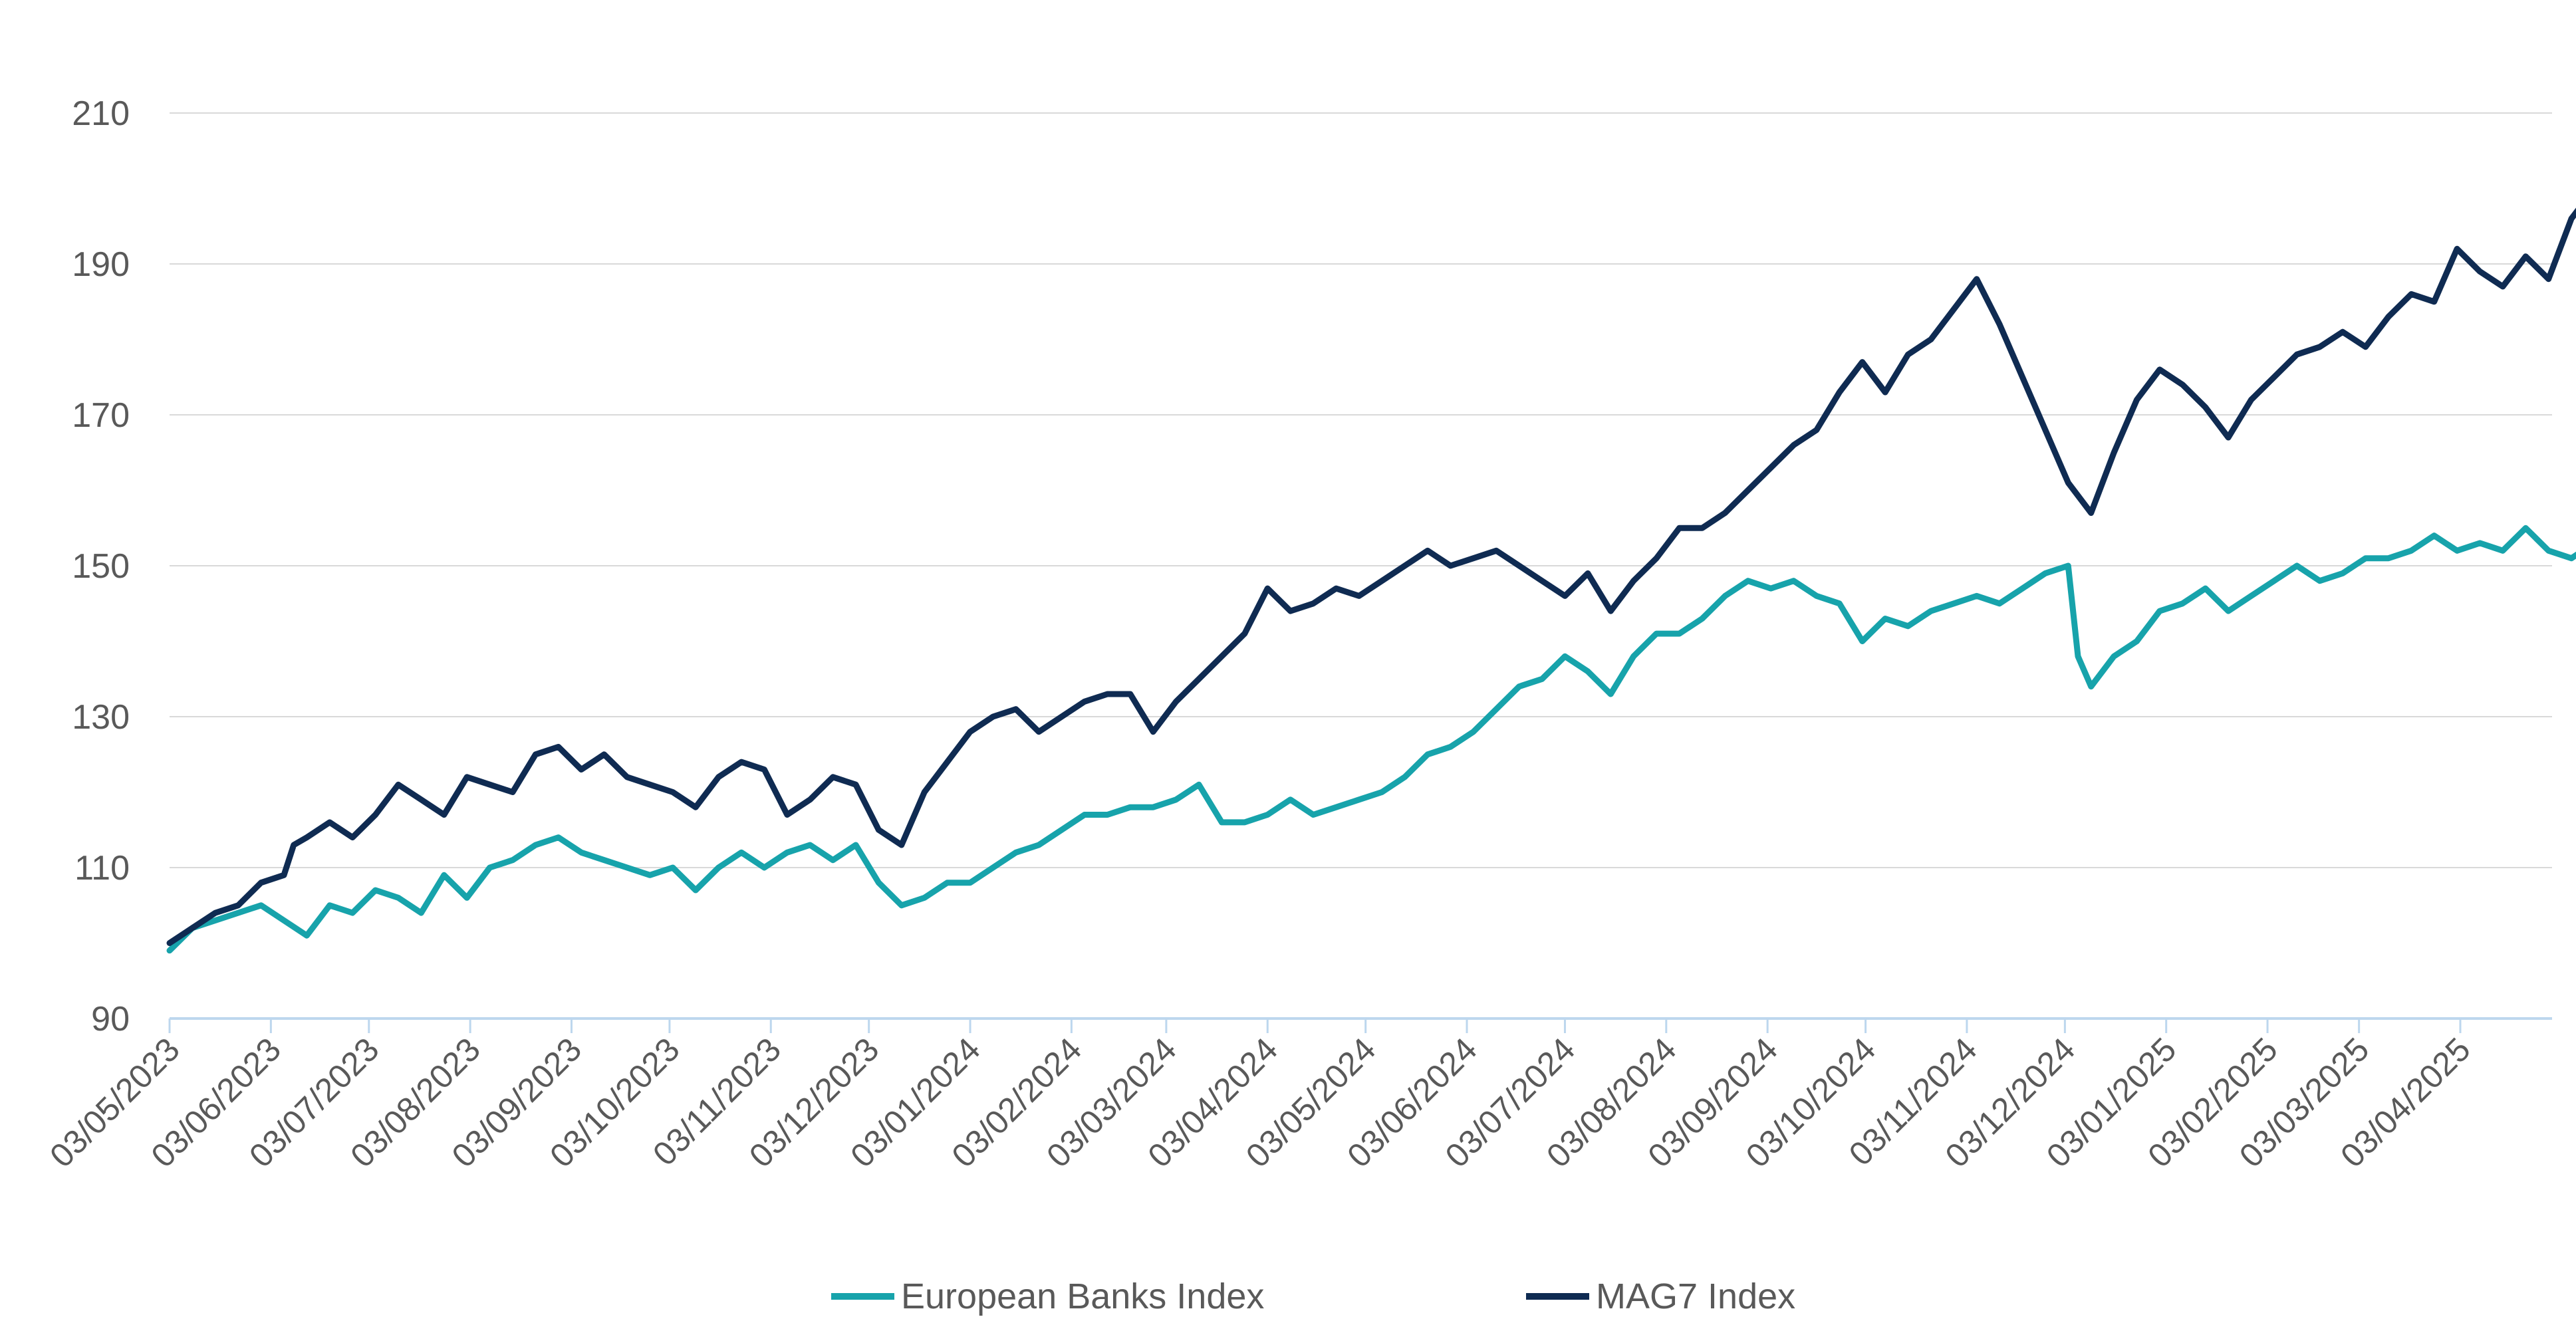 The width and height of the screenshot is (2576, 1319). I want to click on y-axis-tick-labels: 90 110 130 150 170 190 210, so click(101, 566).